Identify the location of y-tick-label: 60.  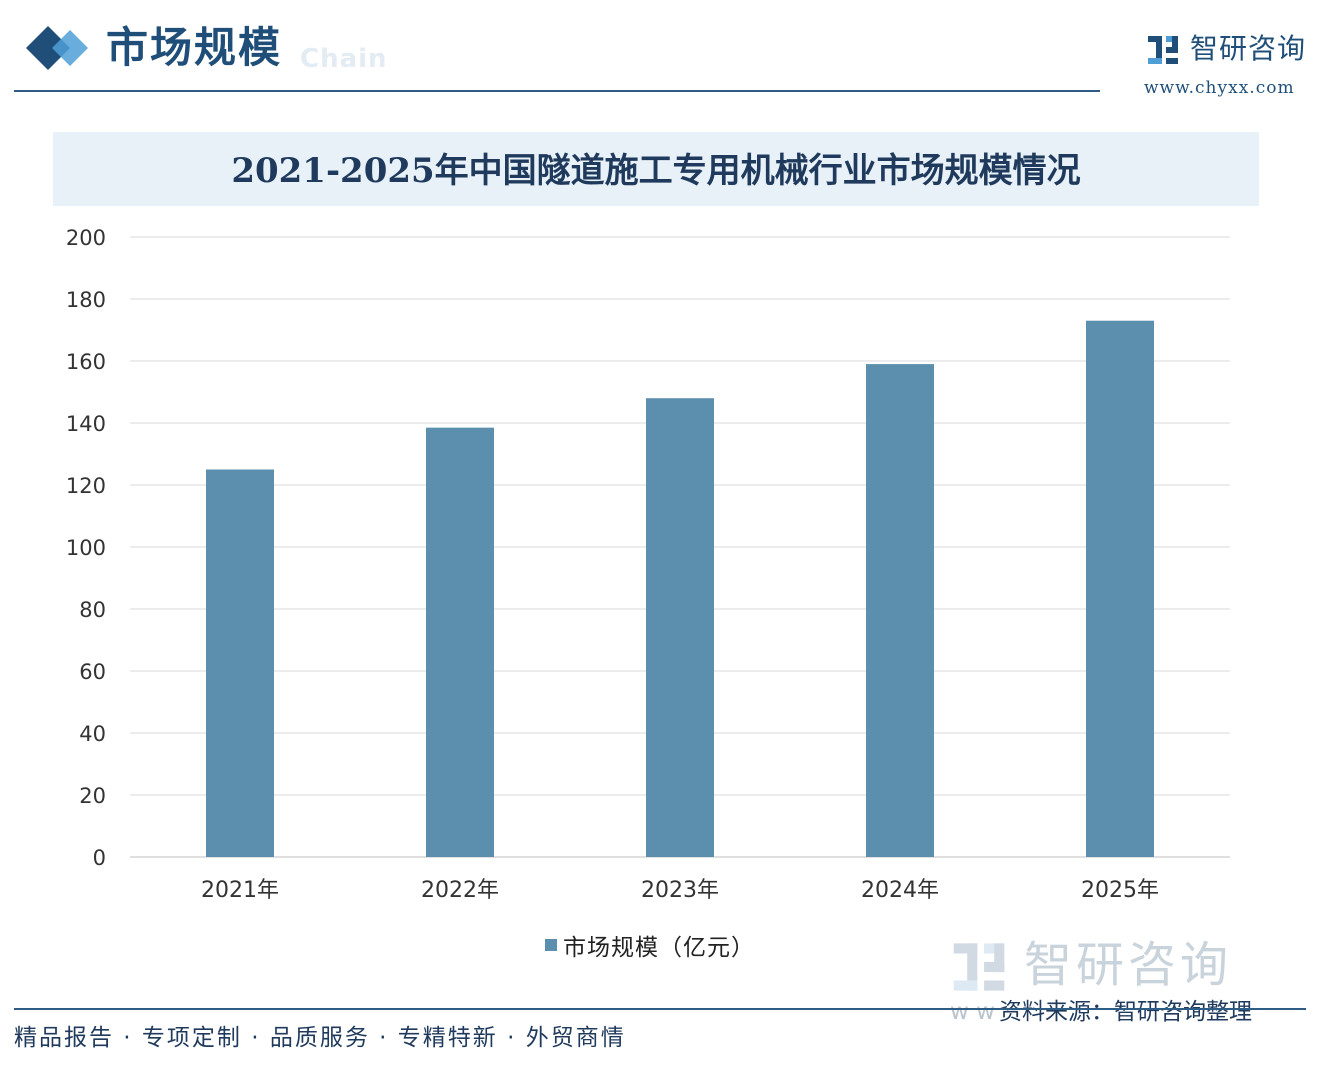
(92, 672).